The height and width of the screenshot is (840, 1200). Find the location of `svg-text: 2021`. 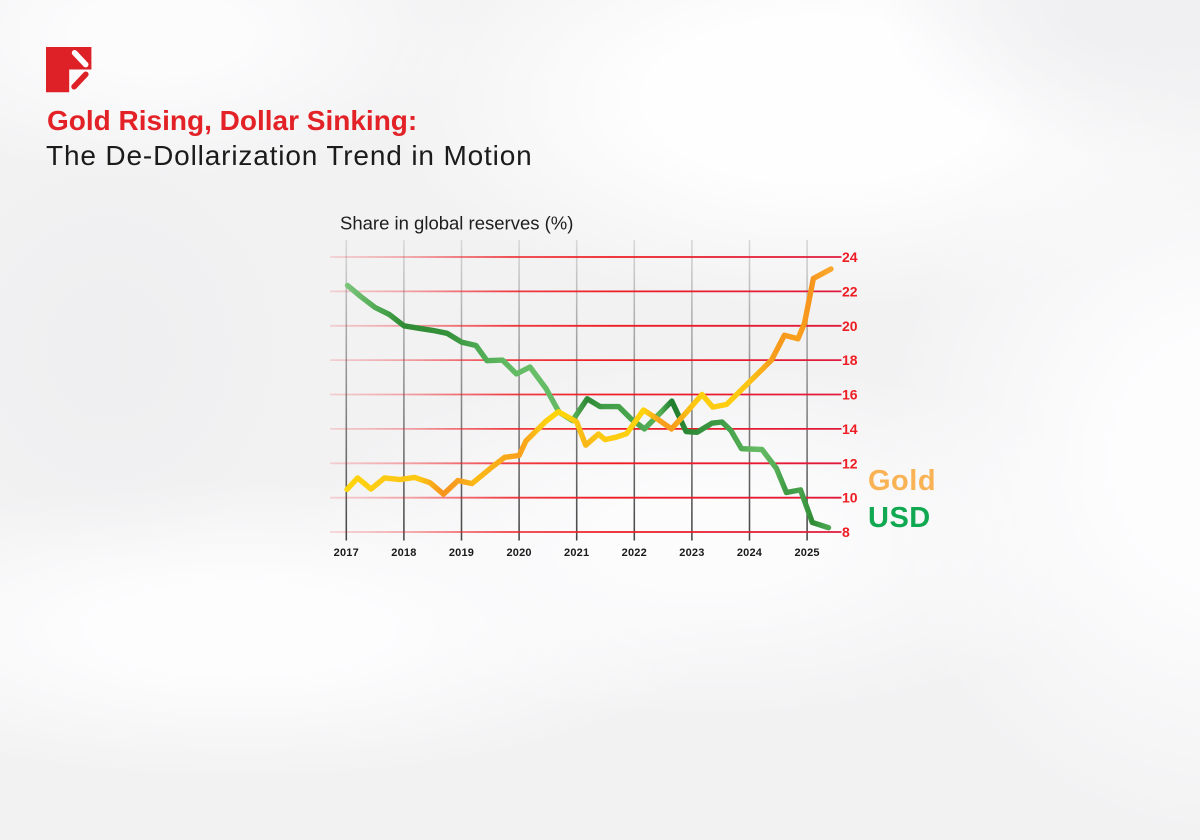

svg-text: 2021 is located at coordinates (576, 553).